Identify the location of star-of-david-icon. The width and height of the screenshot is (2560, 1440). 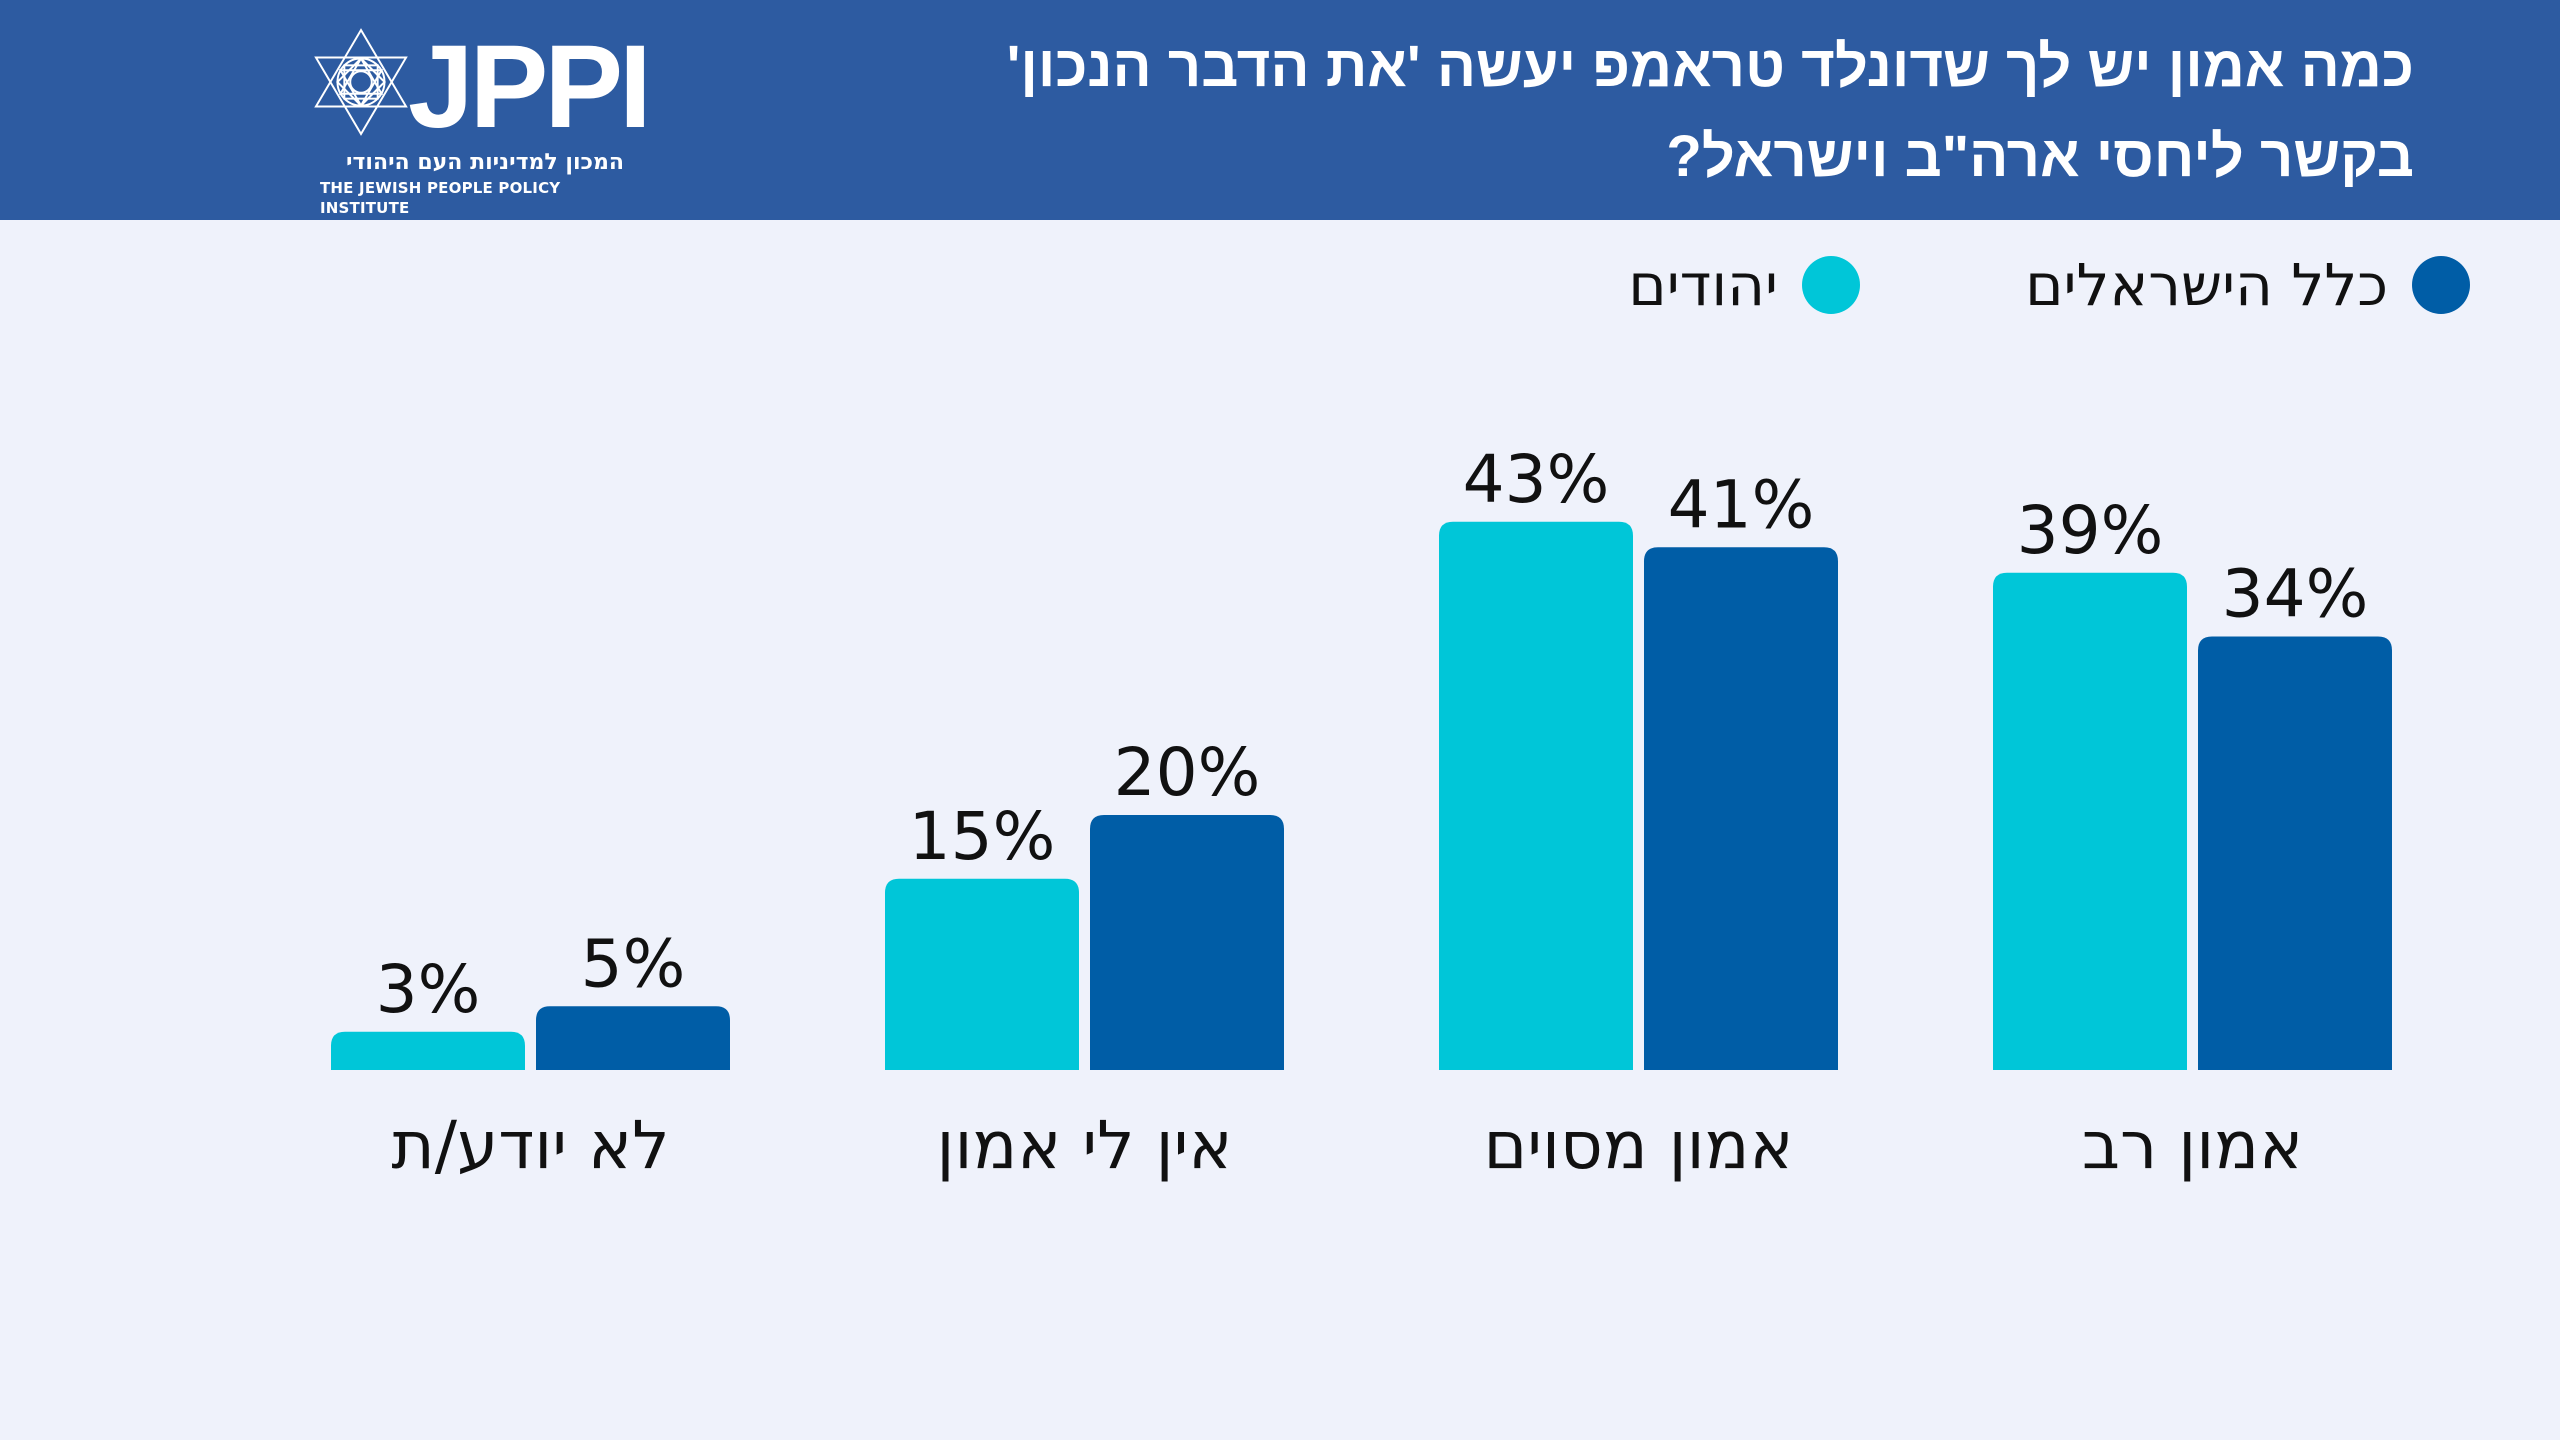
(361, 82).